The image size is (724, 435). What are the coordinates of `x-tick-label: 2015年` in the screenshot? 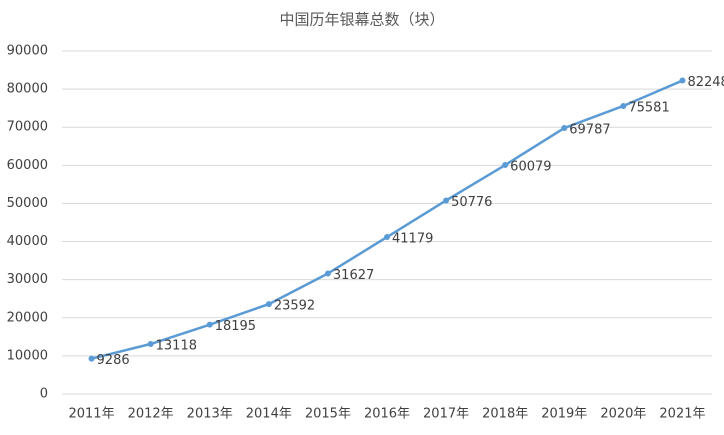 It's located at (328, 414).